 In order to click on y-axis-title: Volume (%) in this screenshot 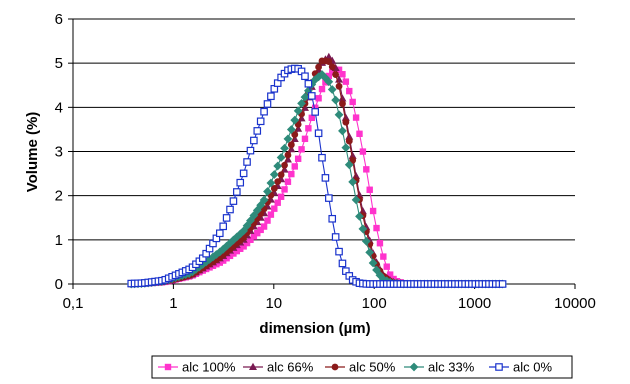, I will do `click(32, 152)`.